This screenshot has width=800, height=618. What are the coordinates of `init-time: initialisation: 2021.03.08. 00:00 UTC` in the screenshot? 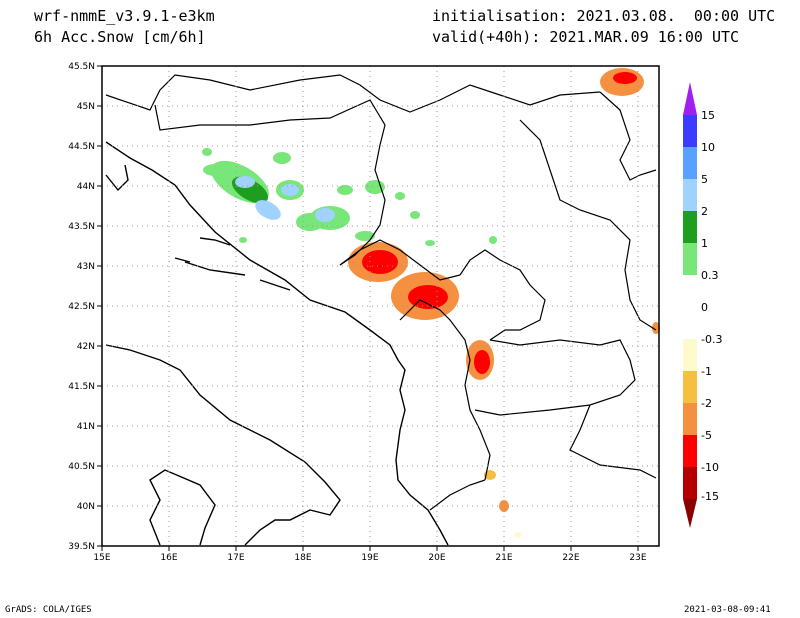 It's located at (604, 16).